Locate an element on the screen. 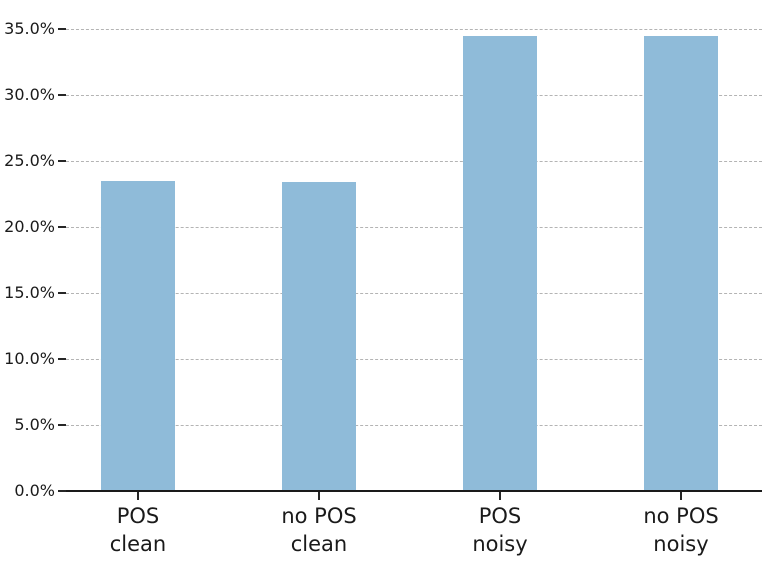 Image resolution: width=762 pixels, height=572 pixels. y-tick-label: 20.0% is located at coordinates (29, 226).